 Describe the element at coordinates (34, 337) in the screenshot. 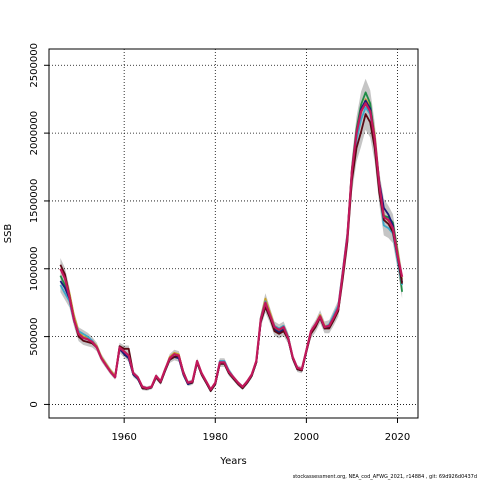

I see `y-tick-label: 500000` at that location.